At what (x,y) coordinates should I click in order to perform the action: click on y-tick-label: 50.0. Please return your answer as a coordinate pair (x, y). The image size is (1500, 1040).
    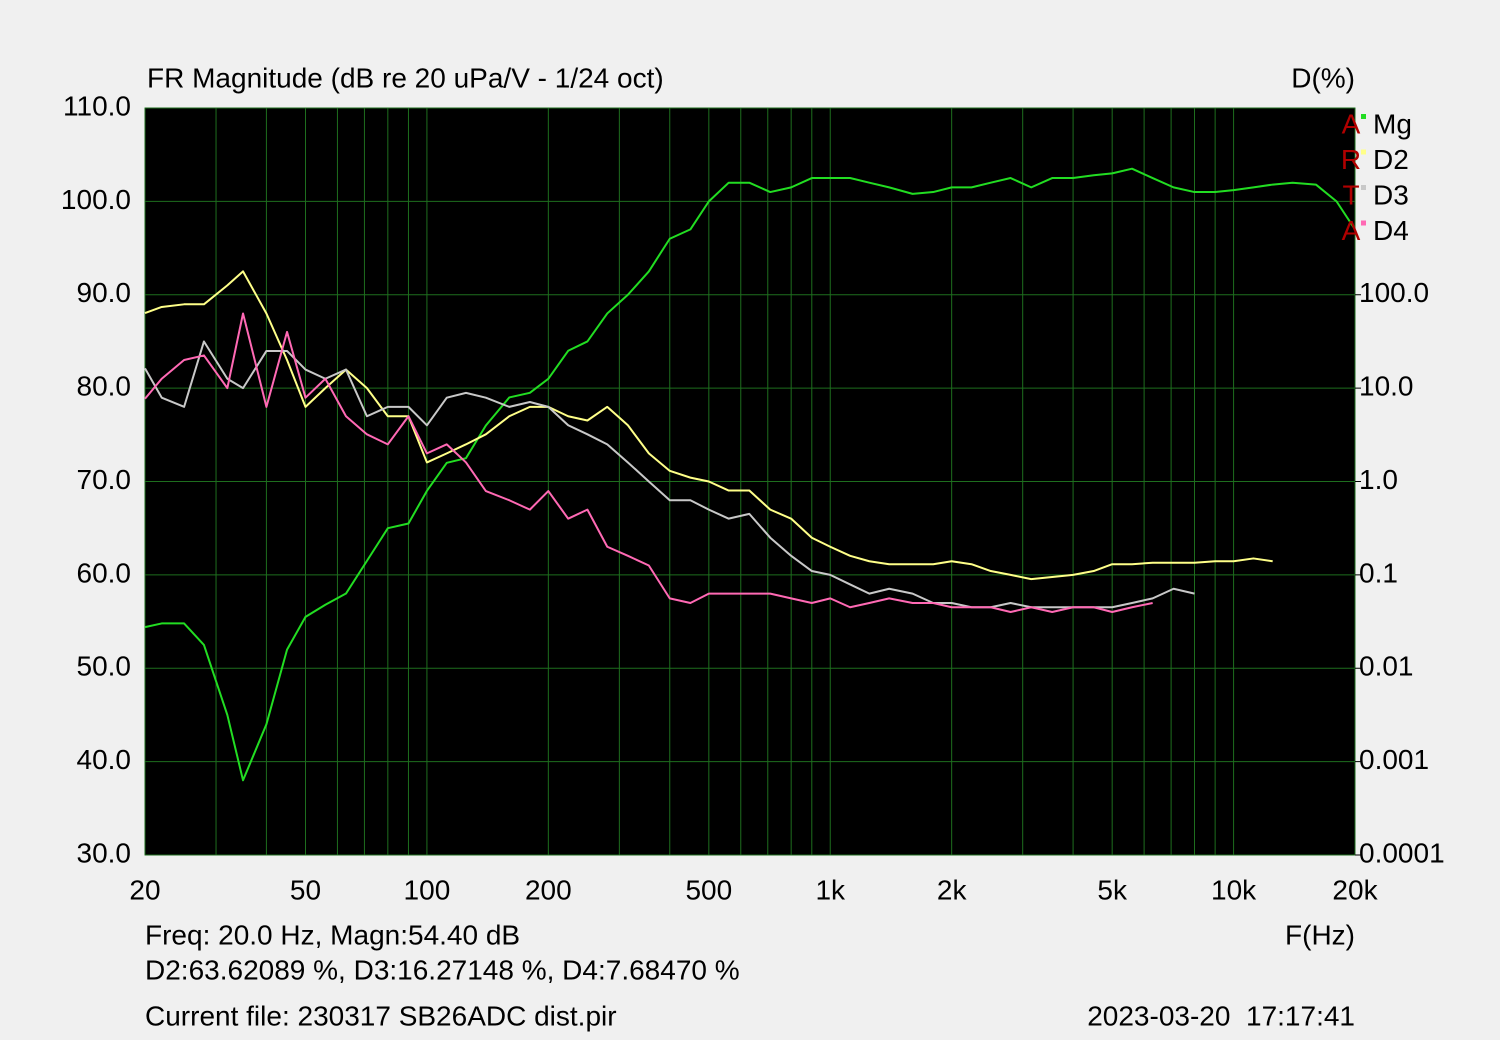
    Looking at the image, I should click on (104, 666).